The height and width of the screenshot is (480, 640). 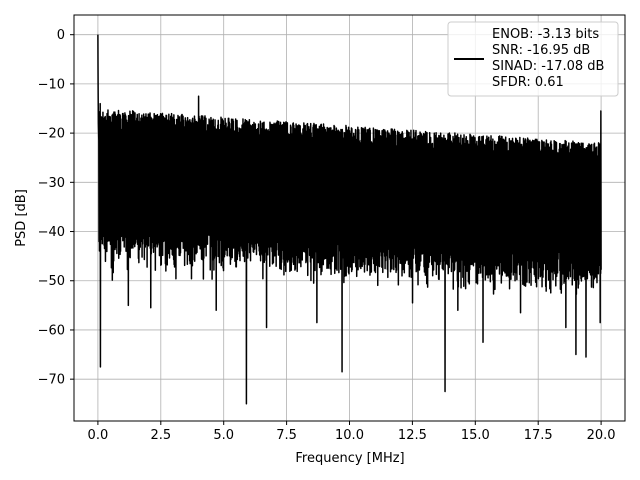 I want to click on y-tick-label: −10, so click(x=51, y=84).